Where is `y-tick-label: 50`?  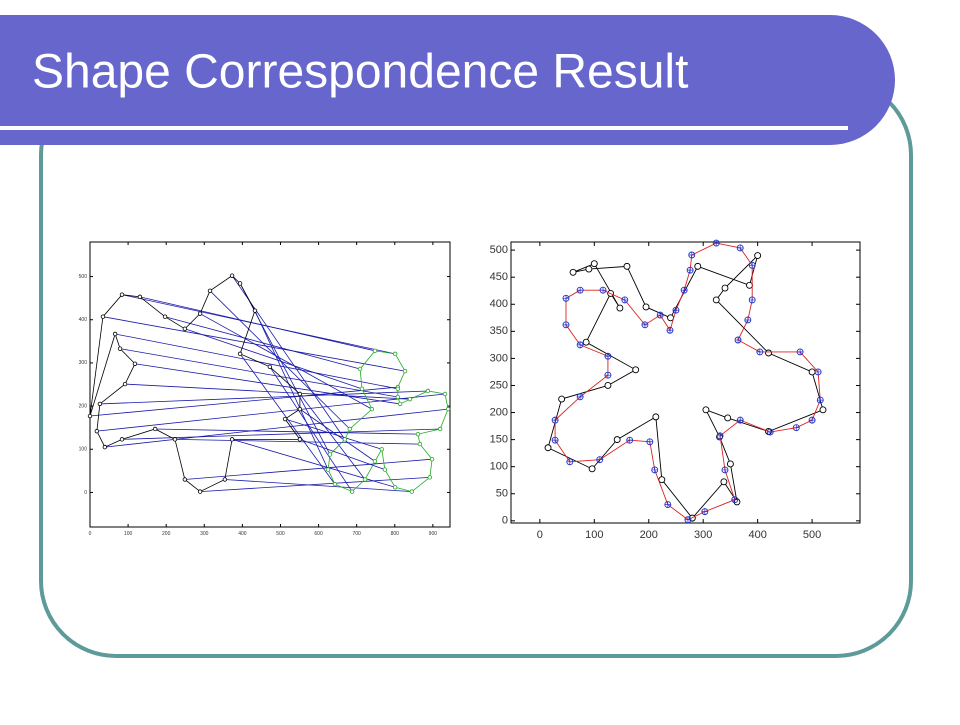
y-tick-label: 50 is located at coordinates (502, 494).